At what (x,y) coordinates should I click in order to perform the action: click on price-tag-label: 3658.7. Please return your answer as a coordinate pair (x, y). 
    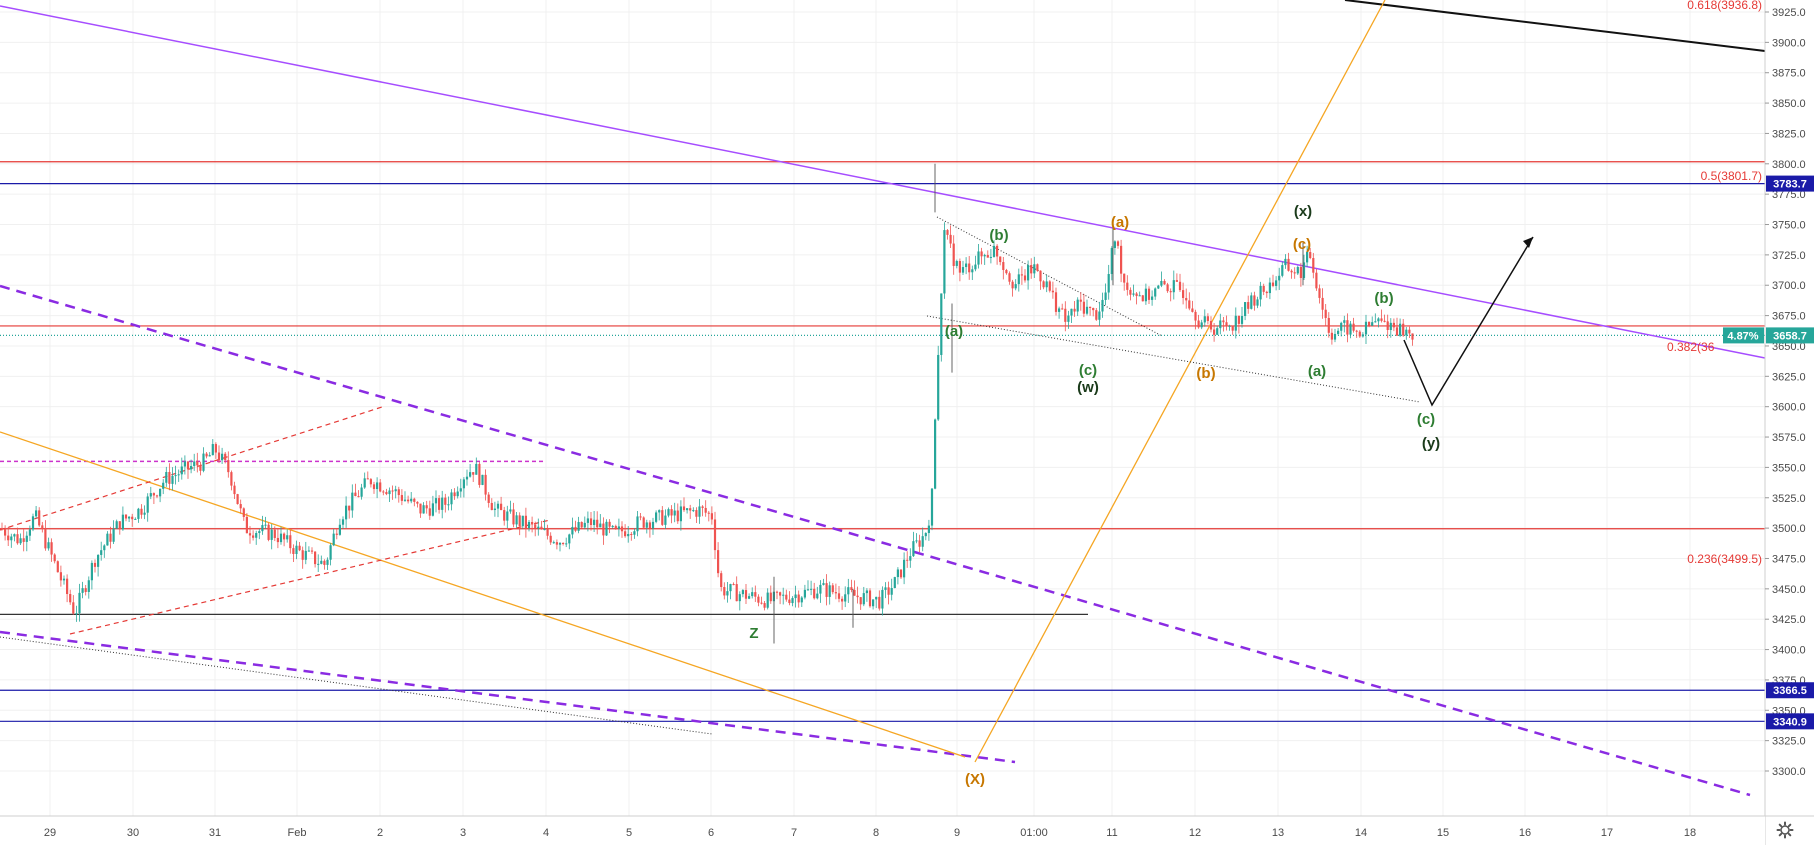
    Looking at the image, I should click on (1790, 336).